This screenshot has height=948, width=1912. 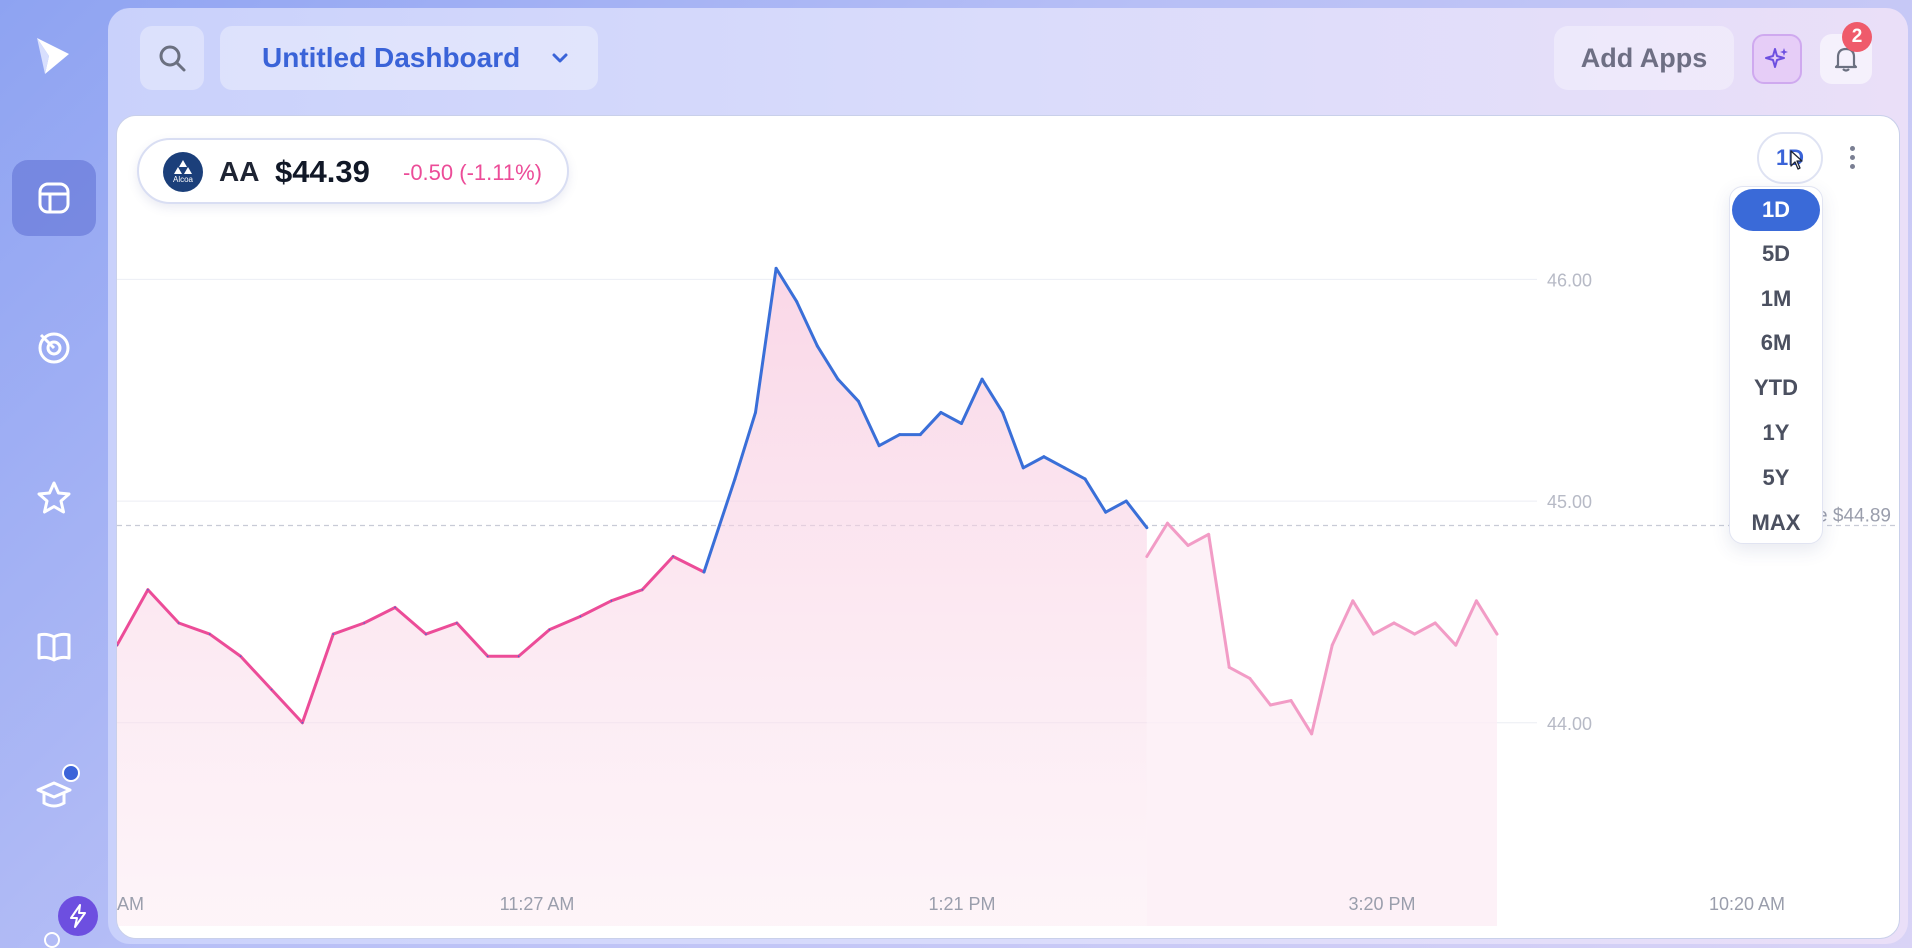 I want to click on range-option-max: MAX, so click(x=1776, y=522).